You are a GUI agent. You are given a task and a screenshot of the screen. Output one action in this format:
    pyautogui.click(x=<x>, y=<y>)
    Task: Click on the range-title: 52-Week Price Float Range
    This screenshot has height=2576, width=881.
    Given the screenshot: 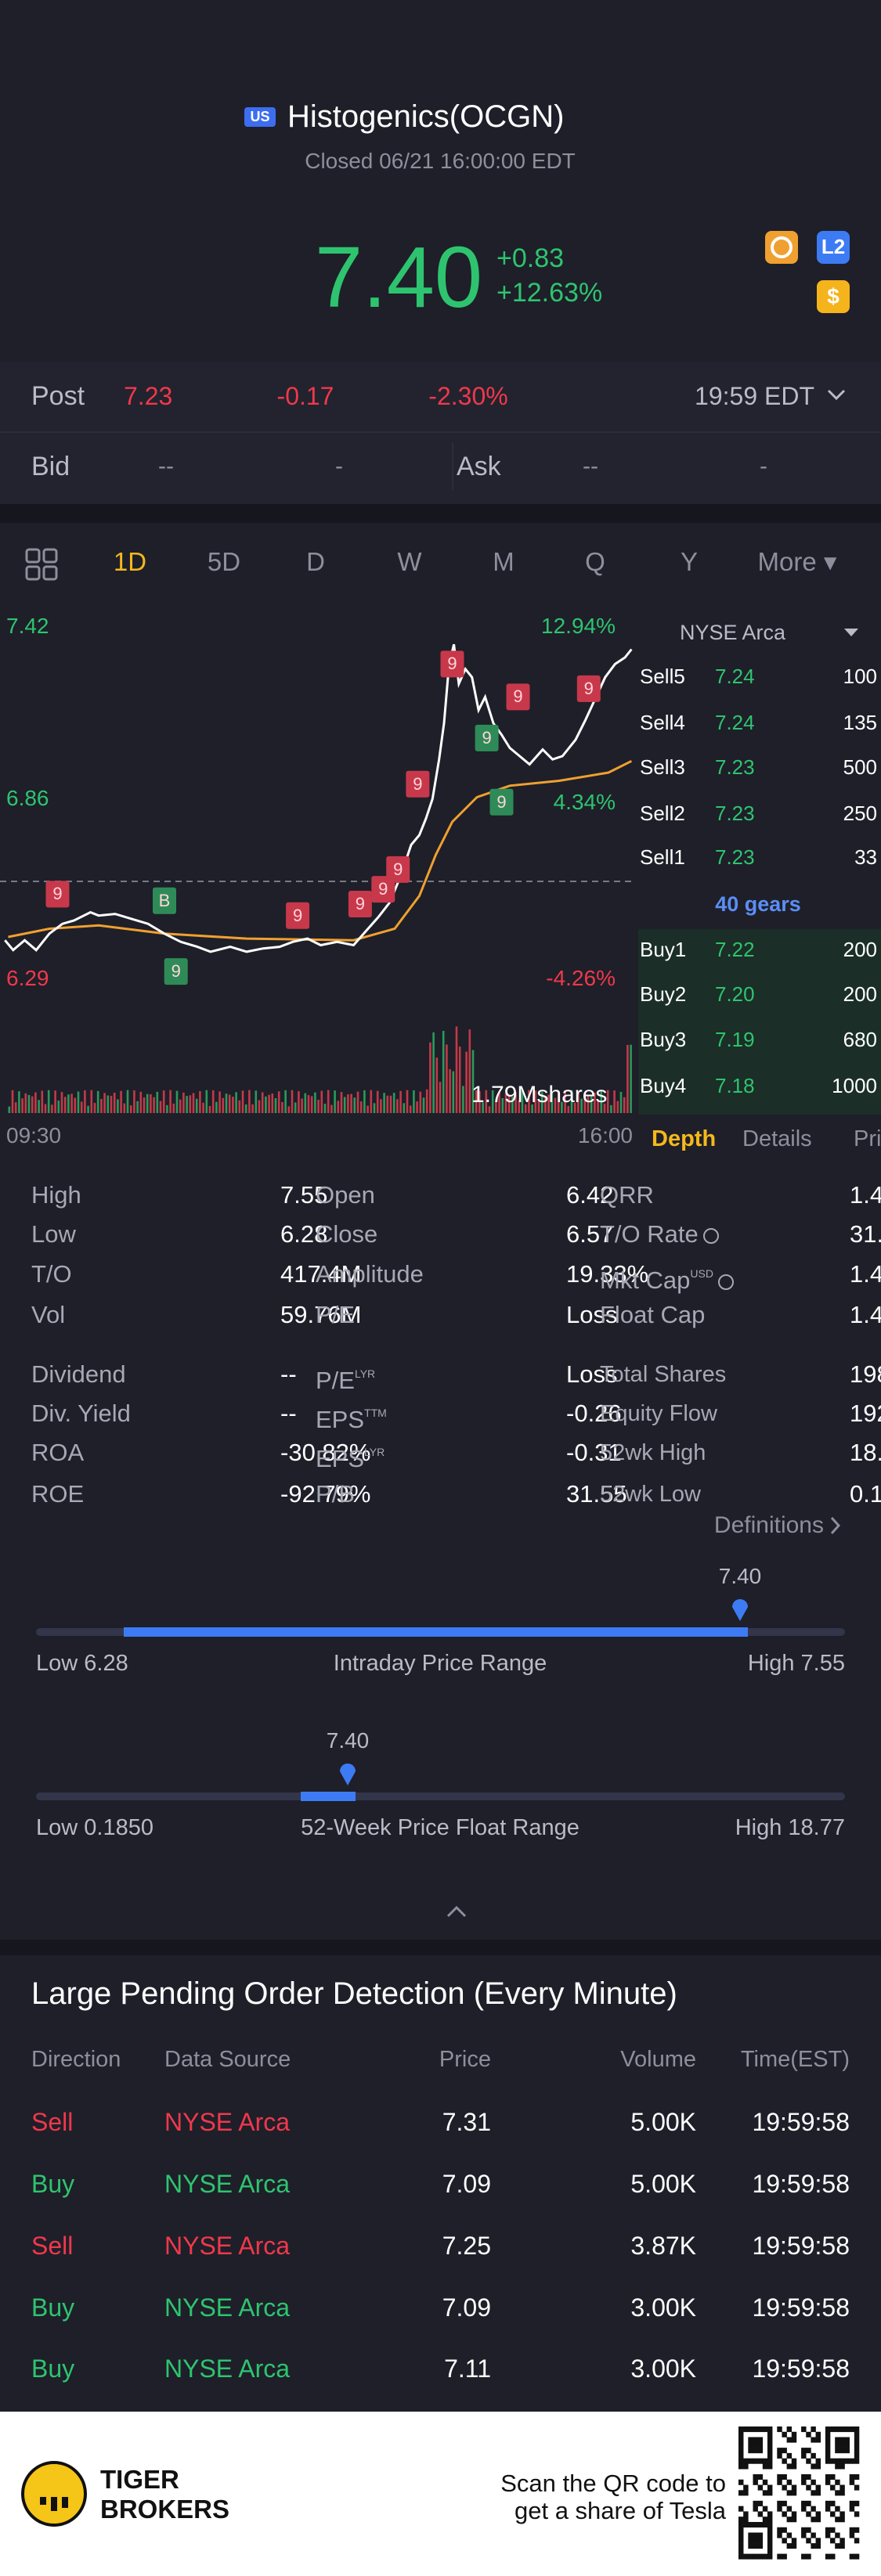 What is the action you would take?
    pyautogui.click(x=440, y=1827)
    